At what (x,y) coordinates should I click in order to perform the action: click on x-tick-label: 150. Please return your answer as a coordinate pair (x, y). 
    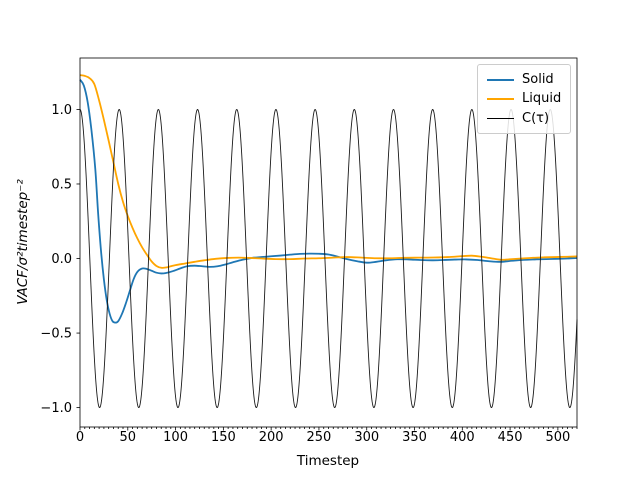
    Looking at the image, I should click on (223, 437).